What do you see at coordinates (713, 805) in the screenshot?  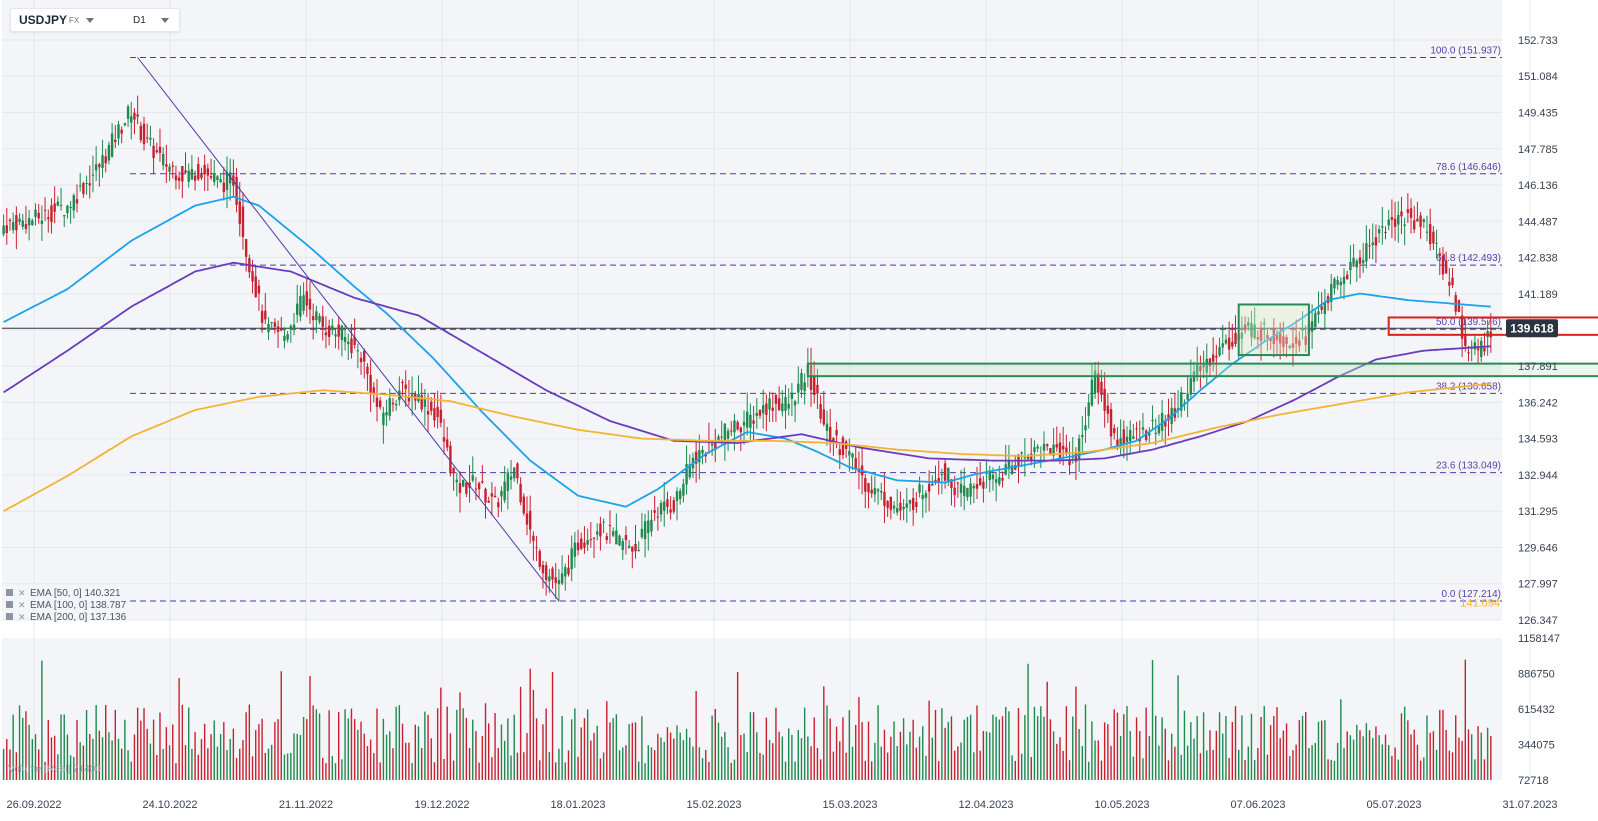 I see `date-tick-label: 15.02.2023` at bounding box center [713, 805].